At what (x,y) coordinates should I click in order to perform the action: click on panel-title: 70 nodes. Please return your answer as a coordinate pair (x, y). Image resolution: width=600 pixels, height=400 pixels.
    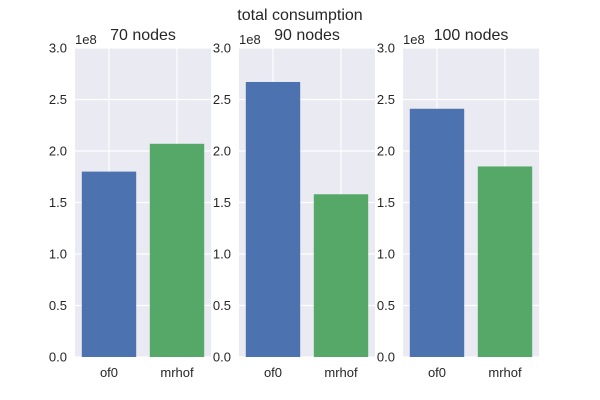
    Looking at the image, I should click on (143, 35).